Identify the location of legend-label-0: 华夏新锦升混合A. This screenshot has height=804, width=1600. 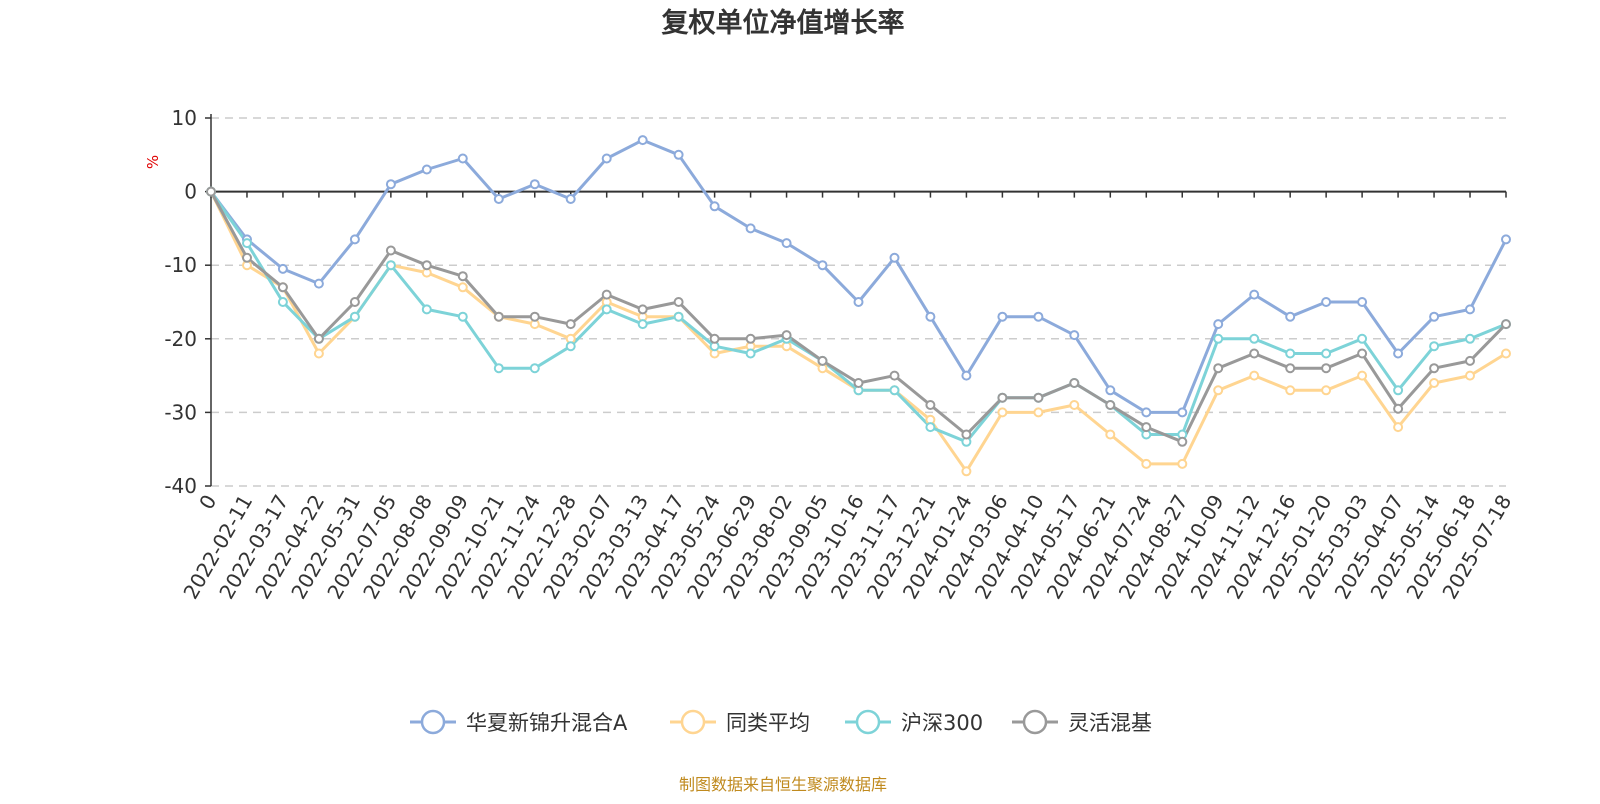
(547, 723).